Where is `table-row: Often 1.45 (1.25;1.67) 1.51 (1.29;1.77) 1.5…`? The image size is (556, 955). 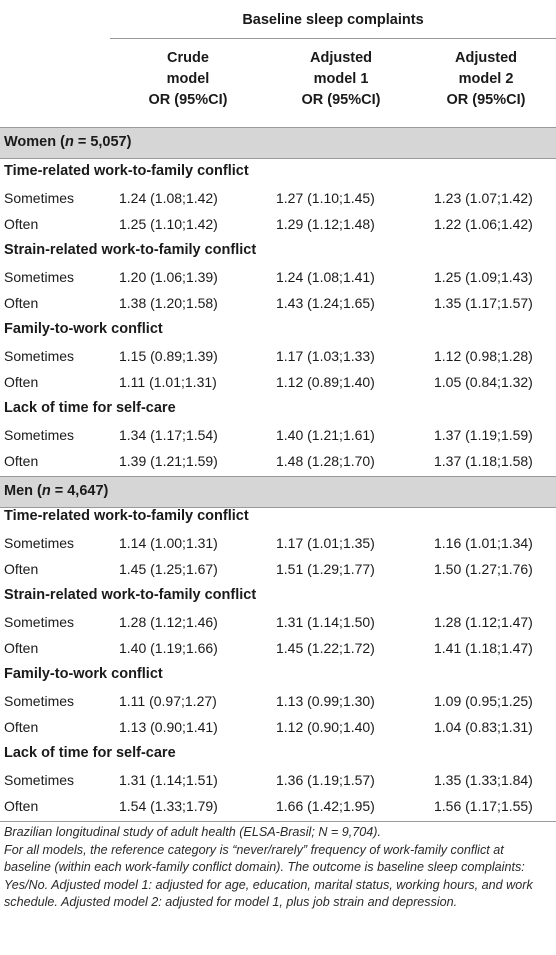 table-row: Often 1.45 (1.25;1.67) 1.51 (1.29;1.77) 1.5… is located at coordinates (268, 569).